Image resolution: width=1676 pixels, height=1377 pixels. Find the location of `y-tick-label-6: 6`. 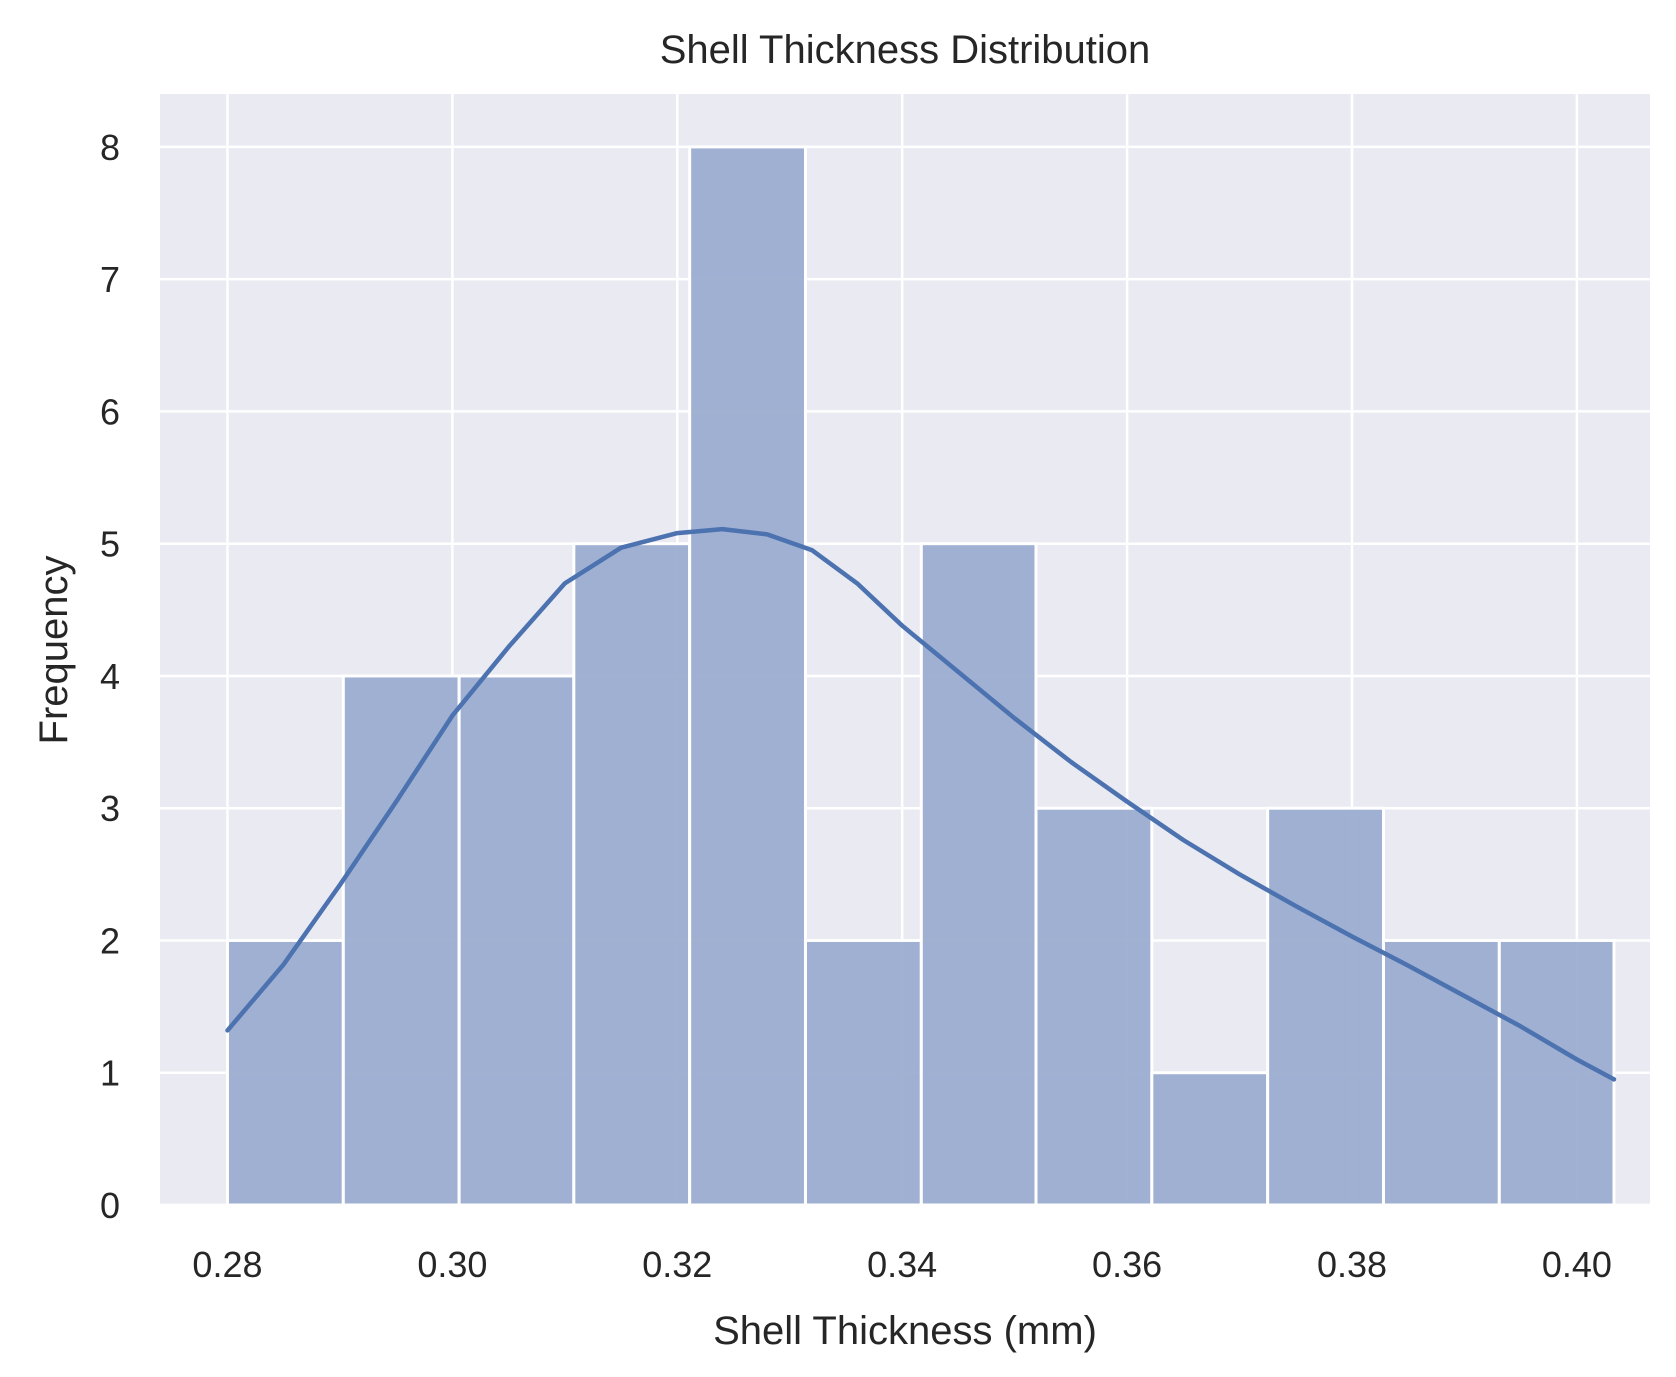

y-tick-label-6: 6 is located at coordinates (110, 411).